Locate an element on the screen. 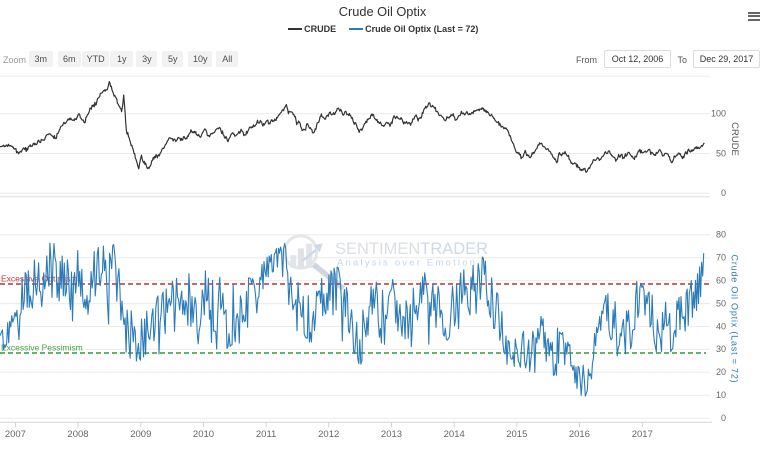  svg-text: 100 is located at coordinates (718, 114).